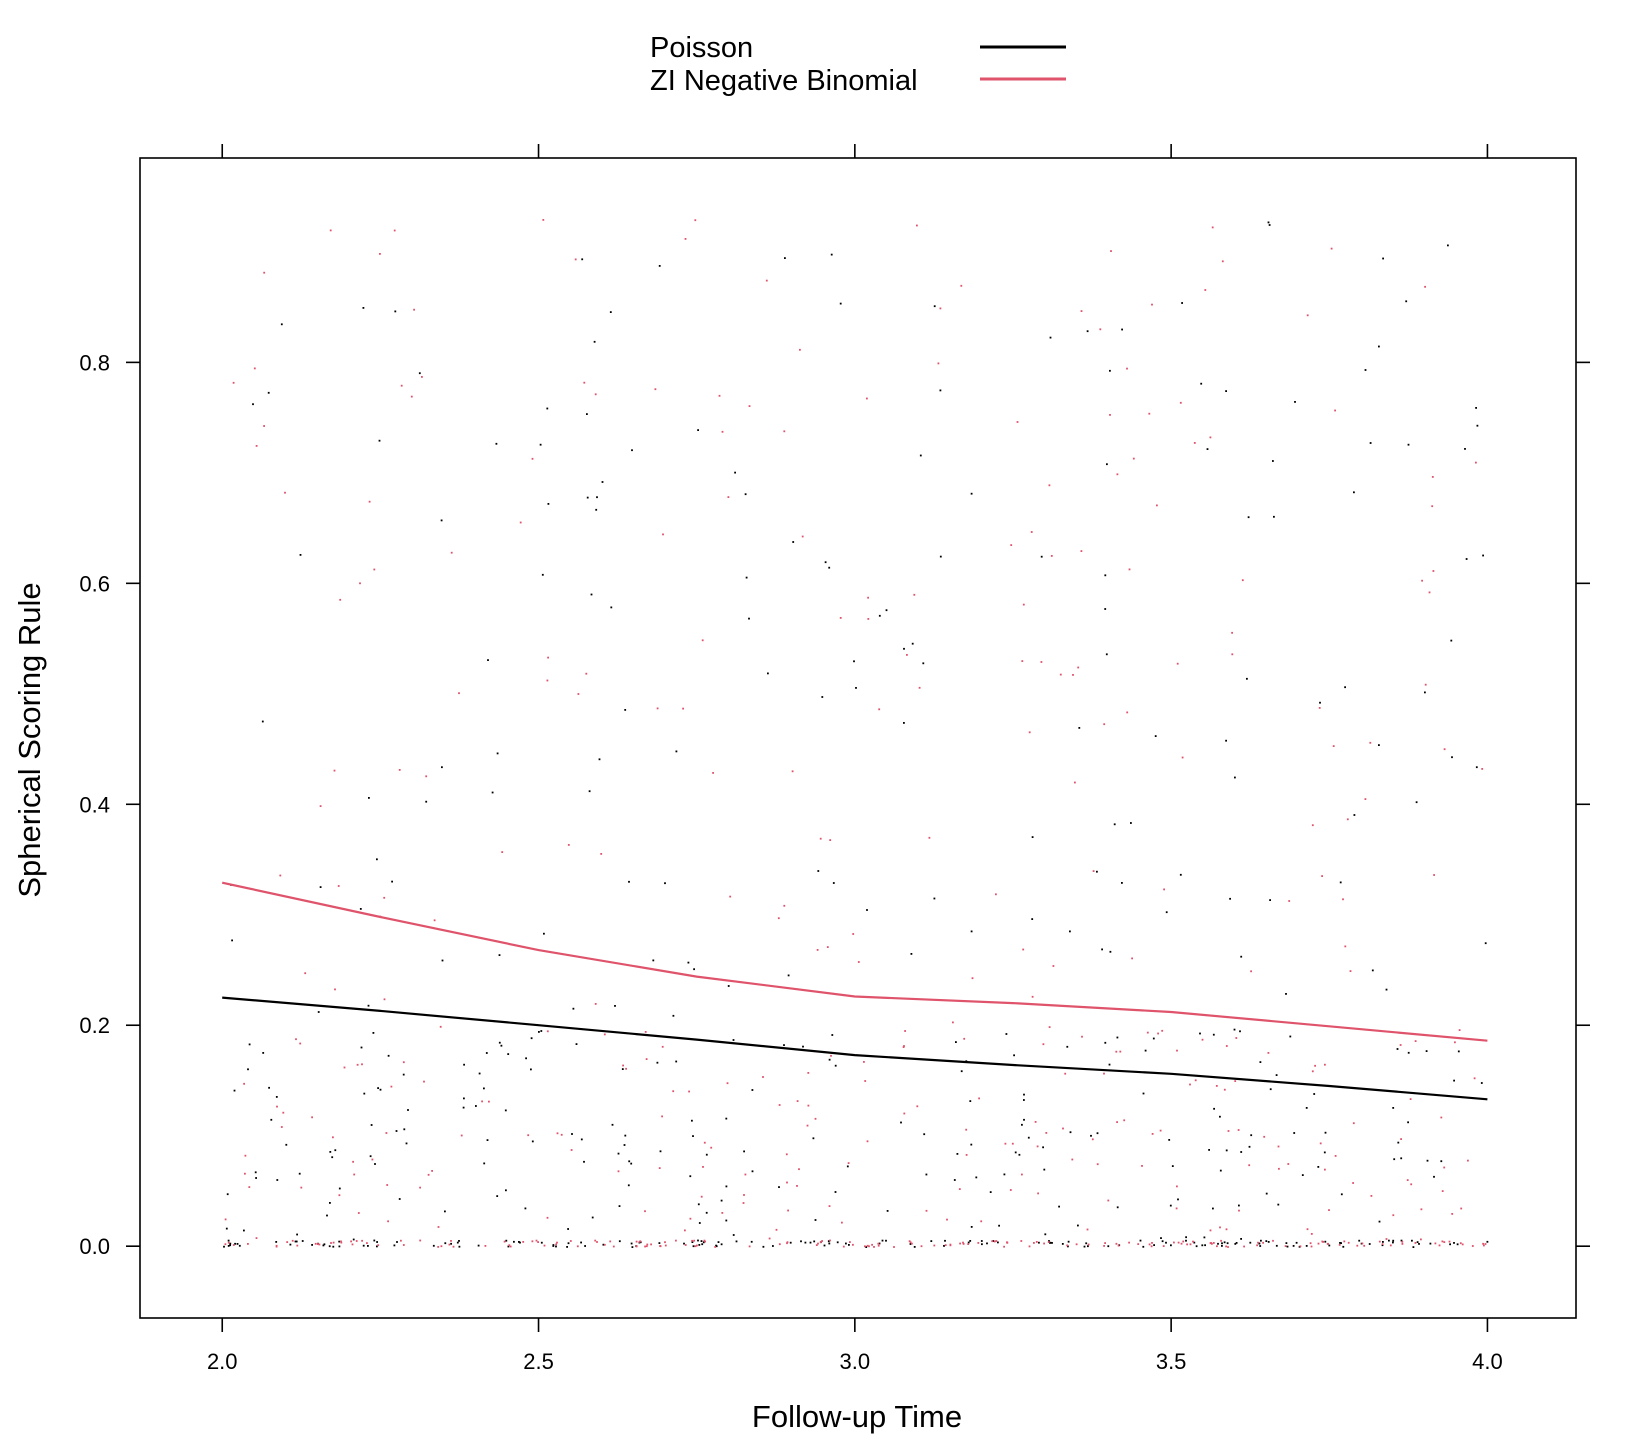  I want to click on legend-label-zinb: ZI Negative Binomial, so click(784, 81).